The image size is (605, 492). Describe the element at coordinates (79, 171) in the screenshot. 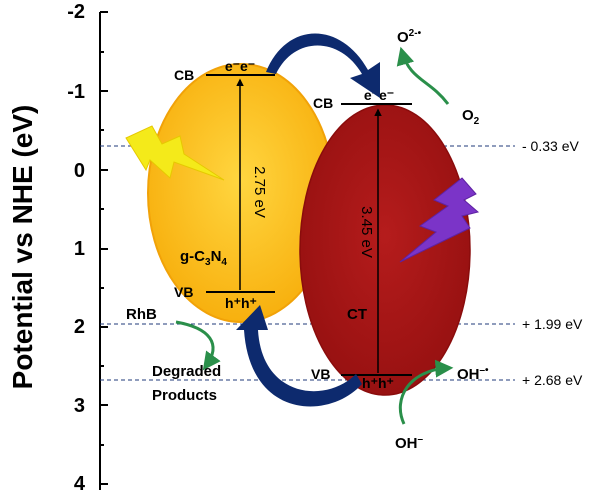

I see `tick-label: 0` at that location.